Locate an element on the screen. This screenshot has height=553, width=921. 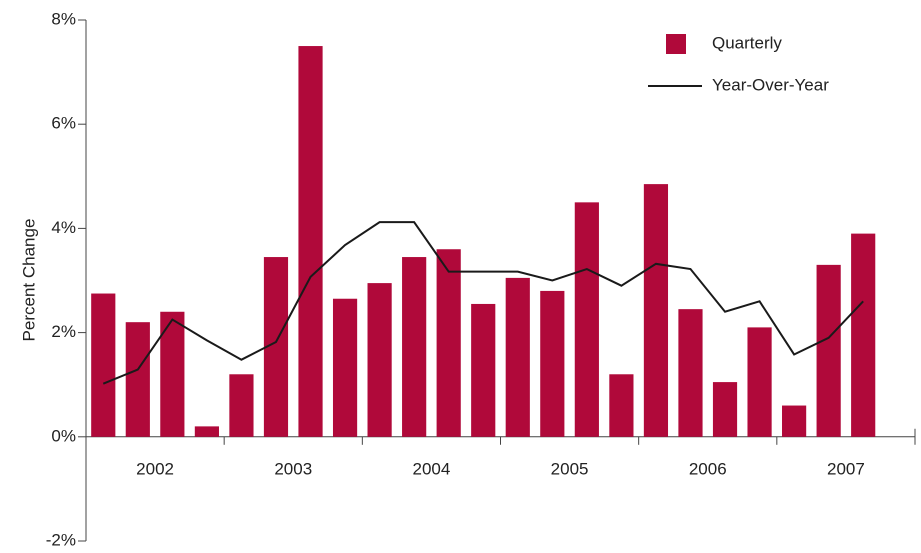
legend-label: Quarterly is located at coordinates (747, 42).